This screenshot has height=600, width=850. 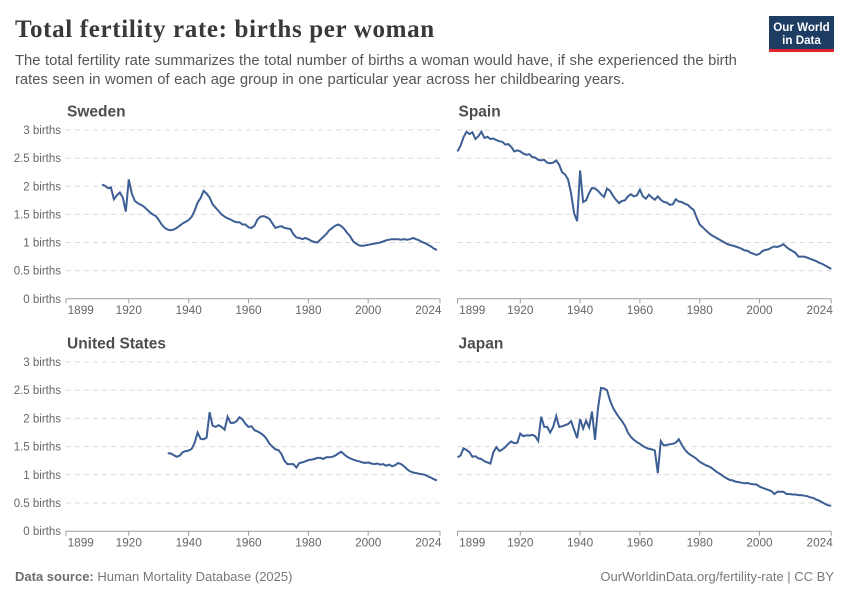 I want to click on svg-text: United States, so click(x=116, y=344).